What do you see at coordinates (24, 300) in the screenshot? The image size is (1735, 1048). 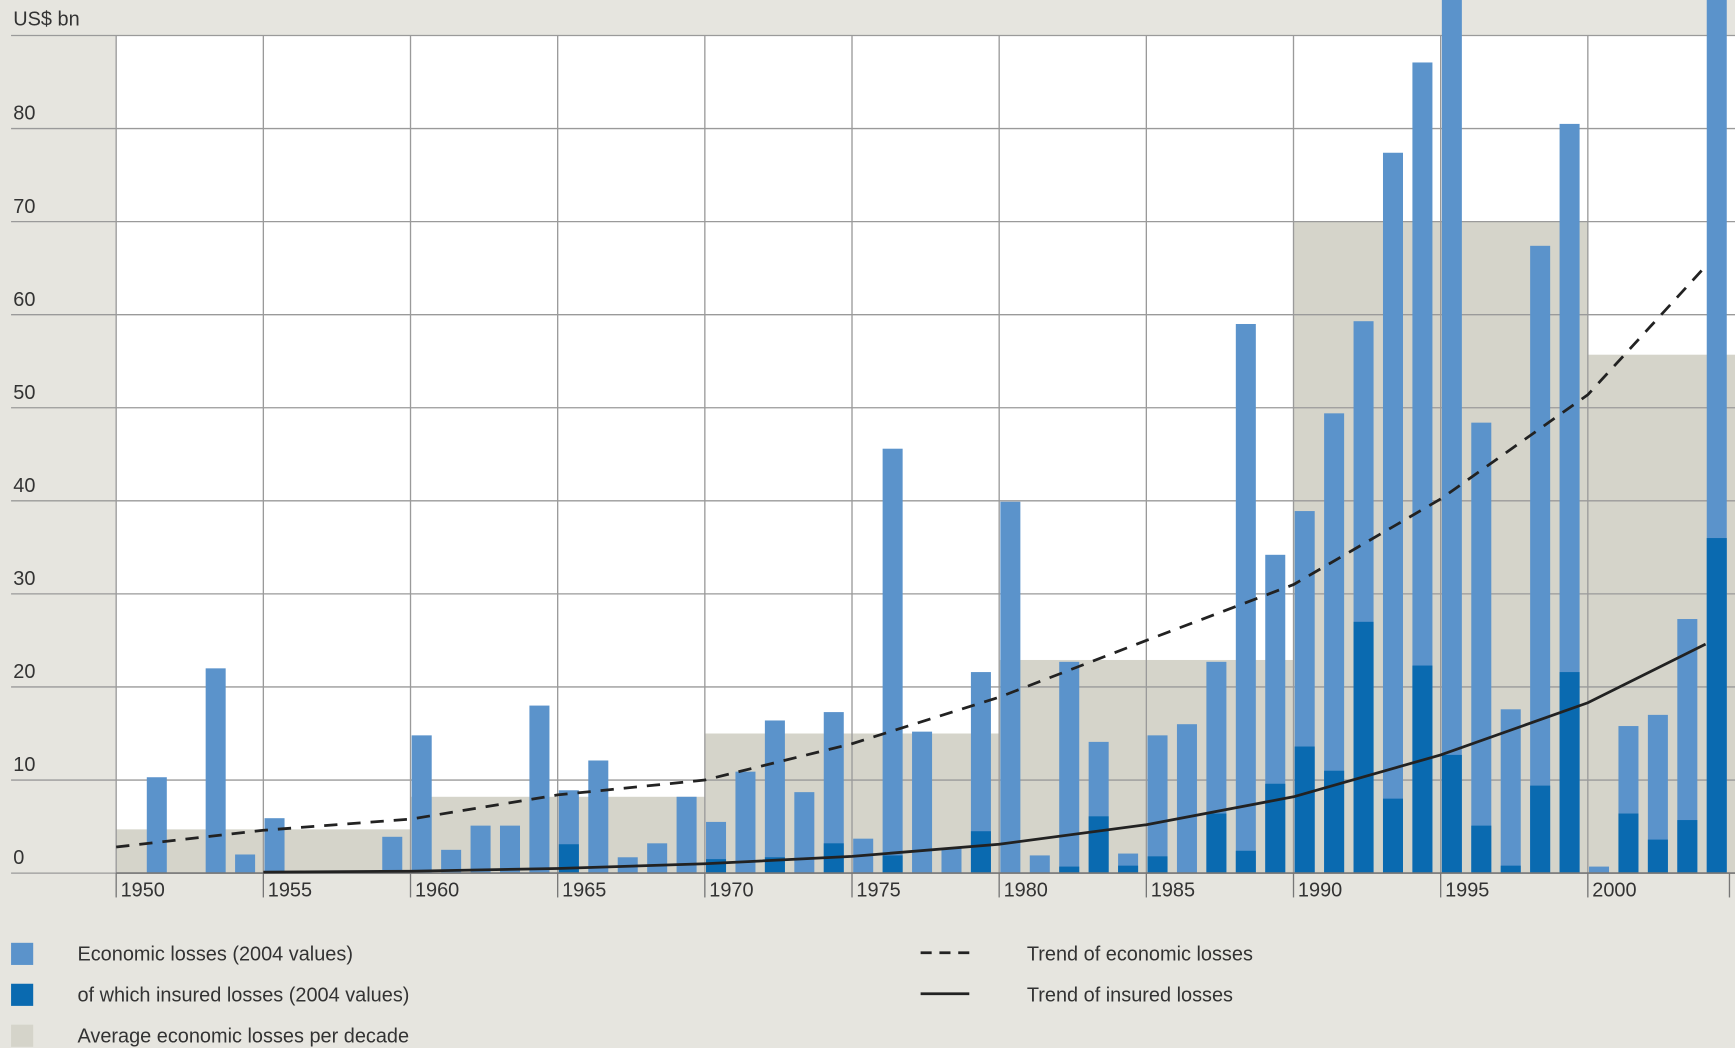 I see `y-tick-label: 60` at bounding box center [24, 300].